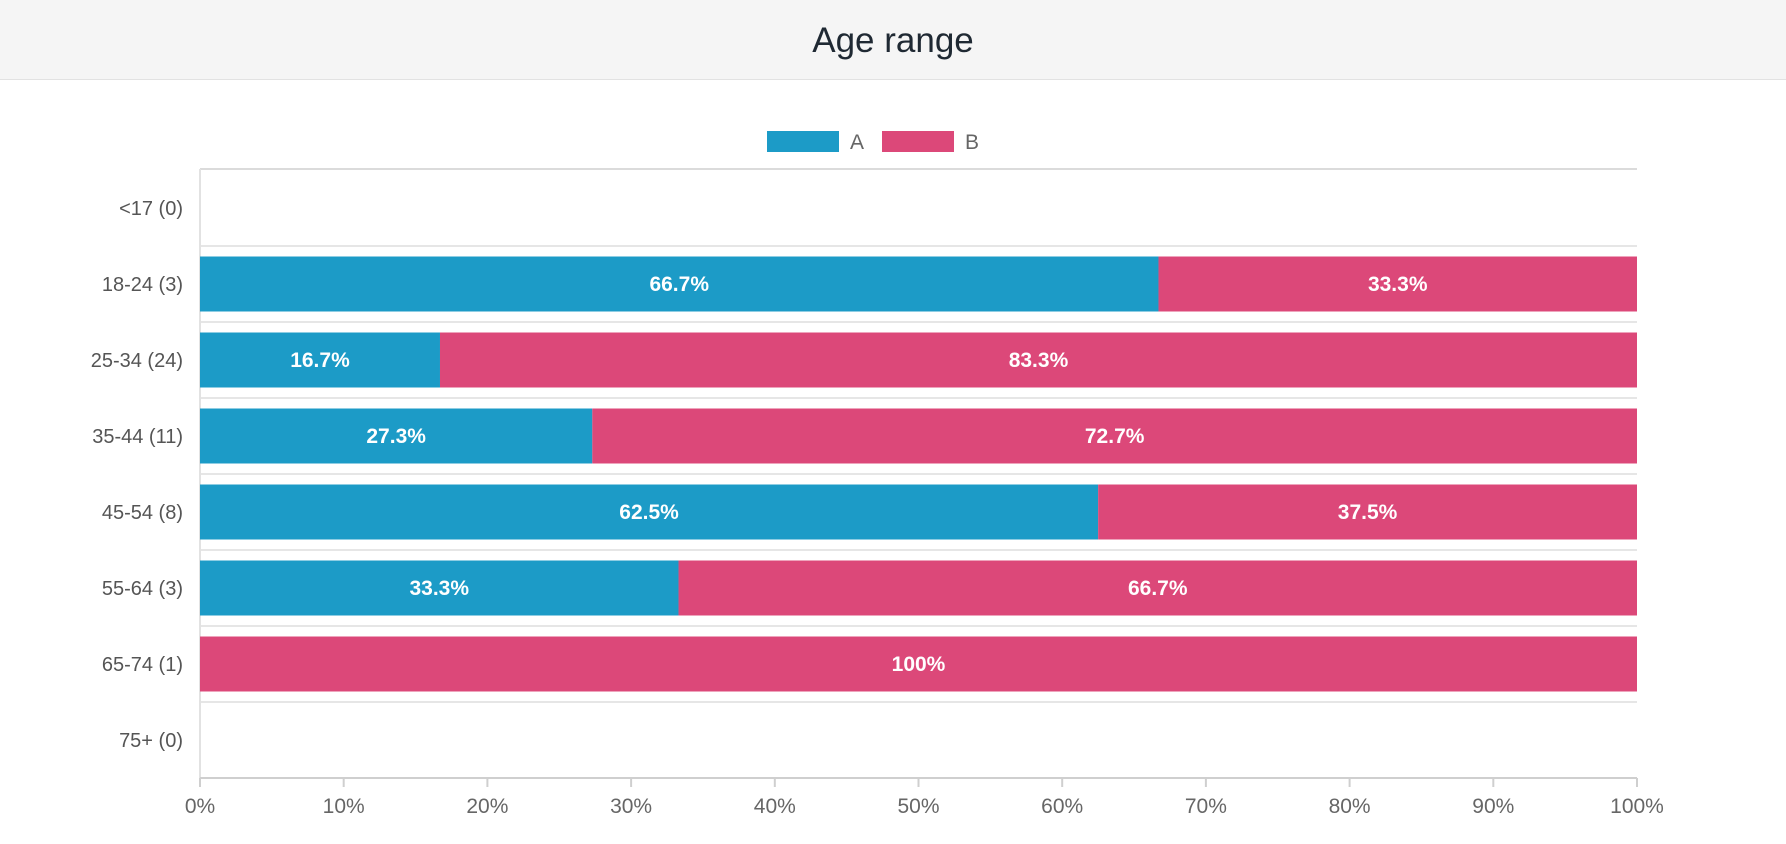 This screenshot has height=844, width=1786. What do you see at coordinates (803, 141) in the screenshot?
I see `legend-swatch-a` at bounding box center [803, 141].